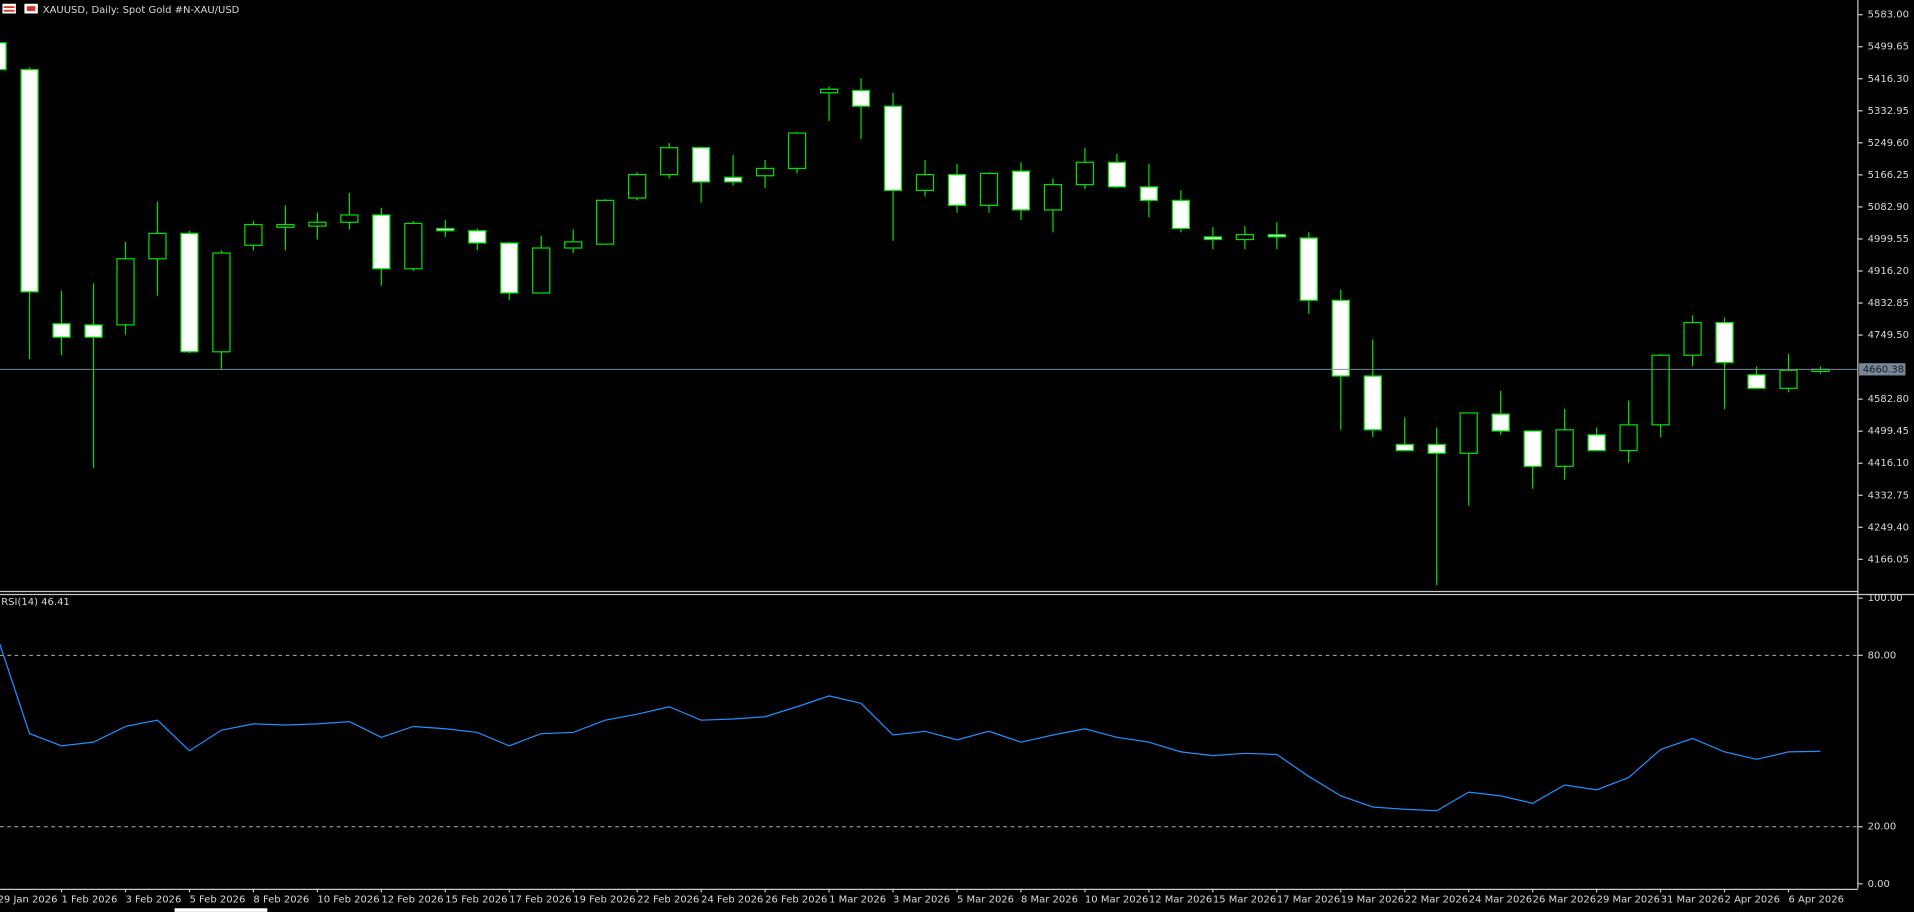  I want to click on x-tick-label: 10 Mar 2026, so click(1116, 900).